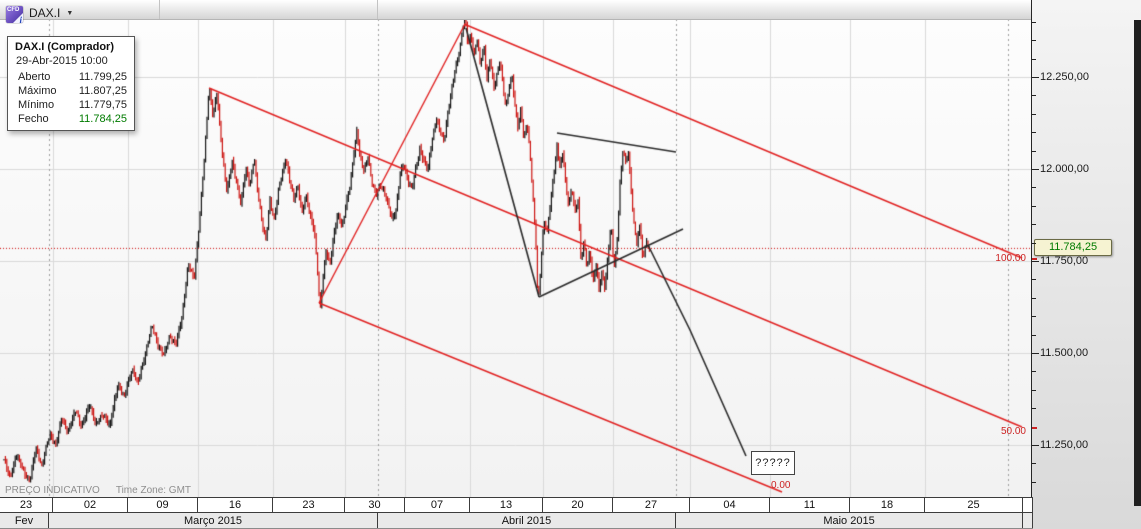  What do you see at coordinates (578, 505) in the screenshot?
I see `date-axis-cell: 20` at bounding box center [578, 505].